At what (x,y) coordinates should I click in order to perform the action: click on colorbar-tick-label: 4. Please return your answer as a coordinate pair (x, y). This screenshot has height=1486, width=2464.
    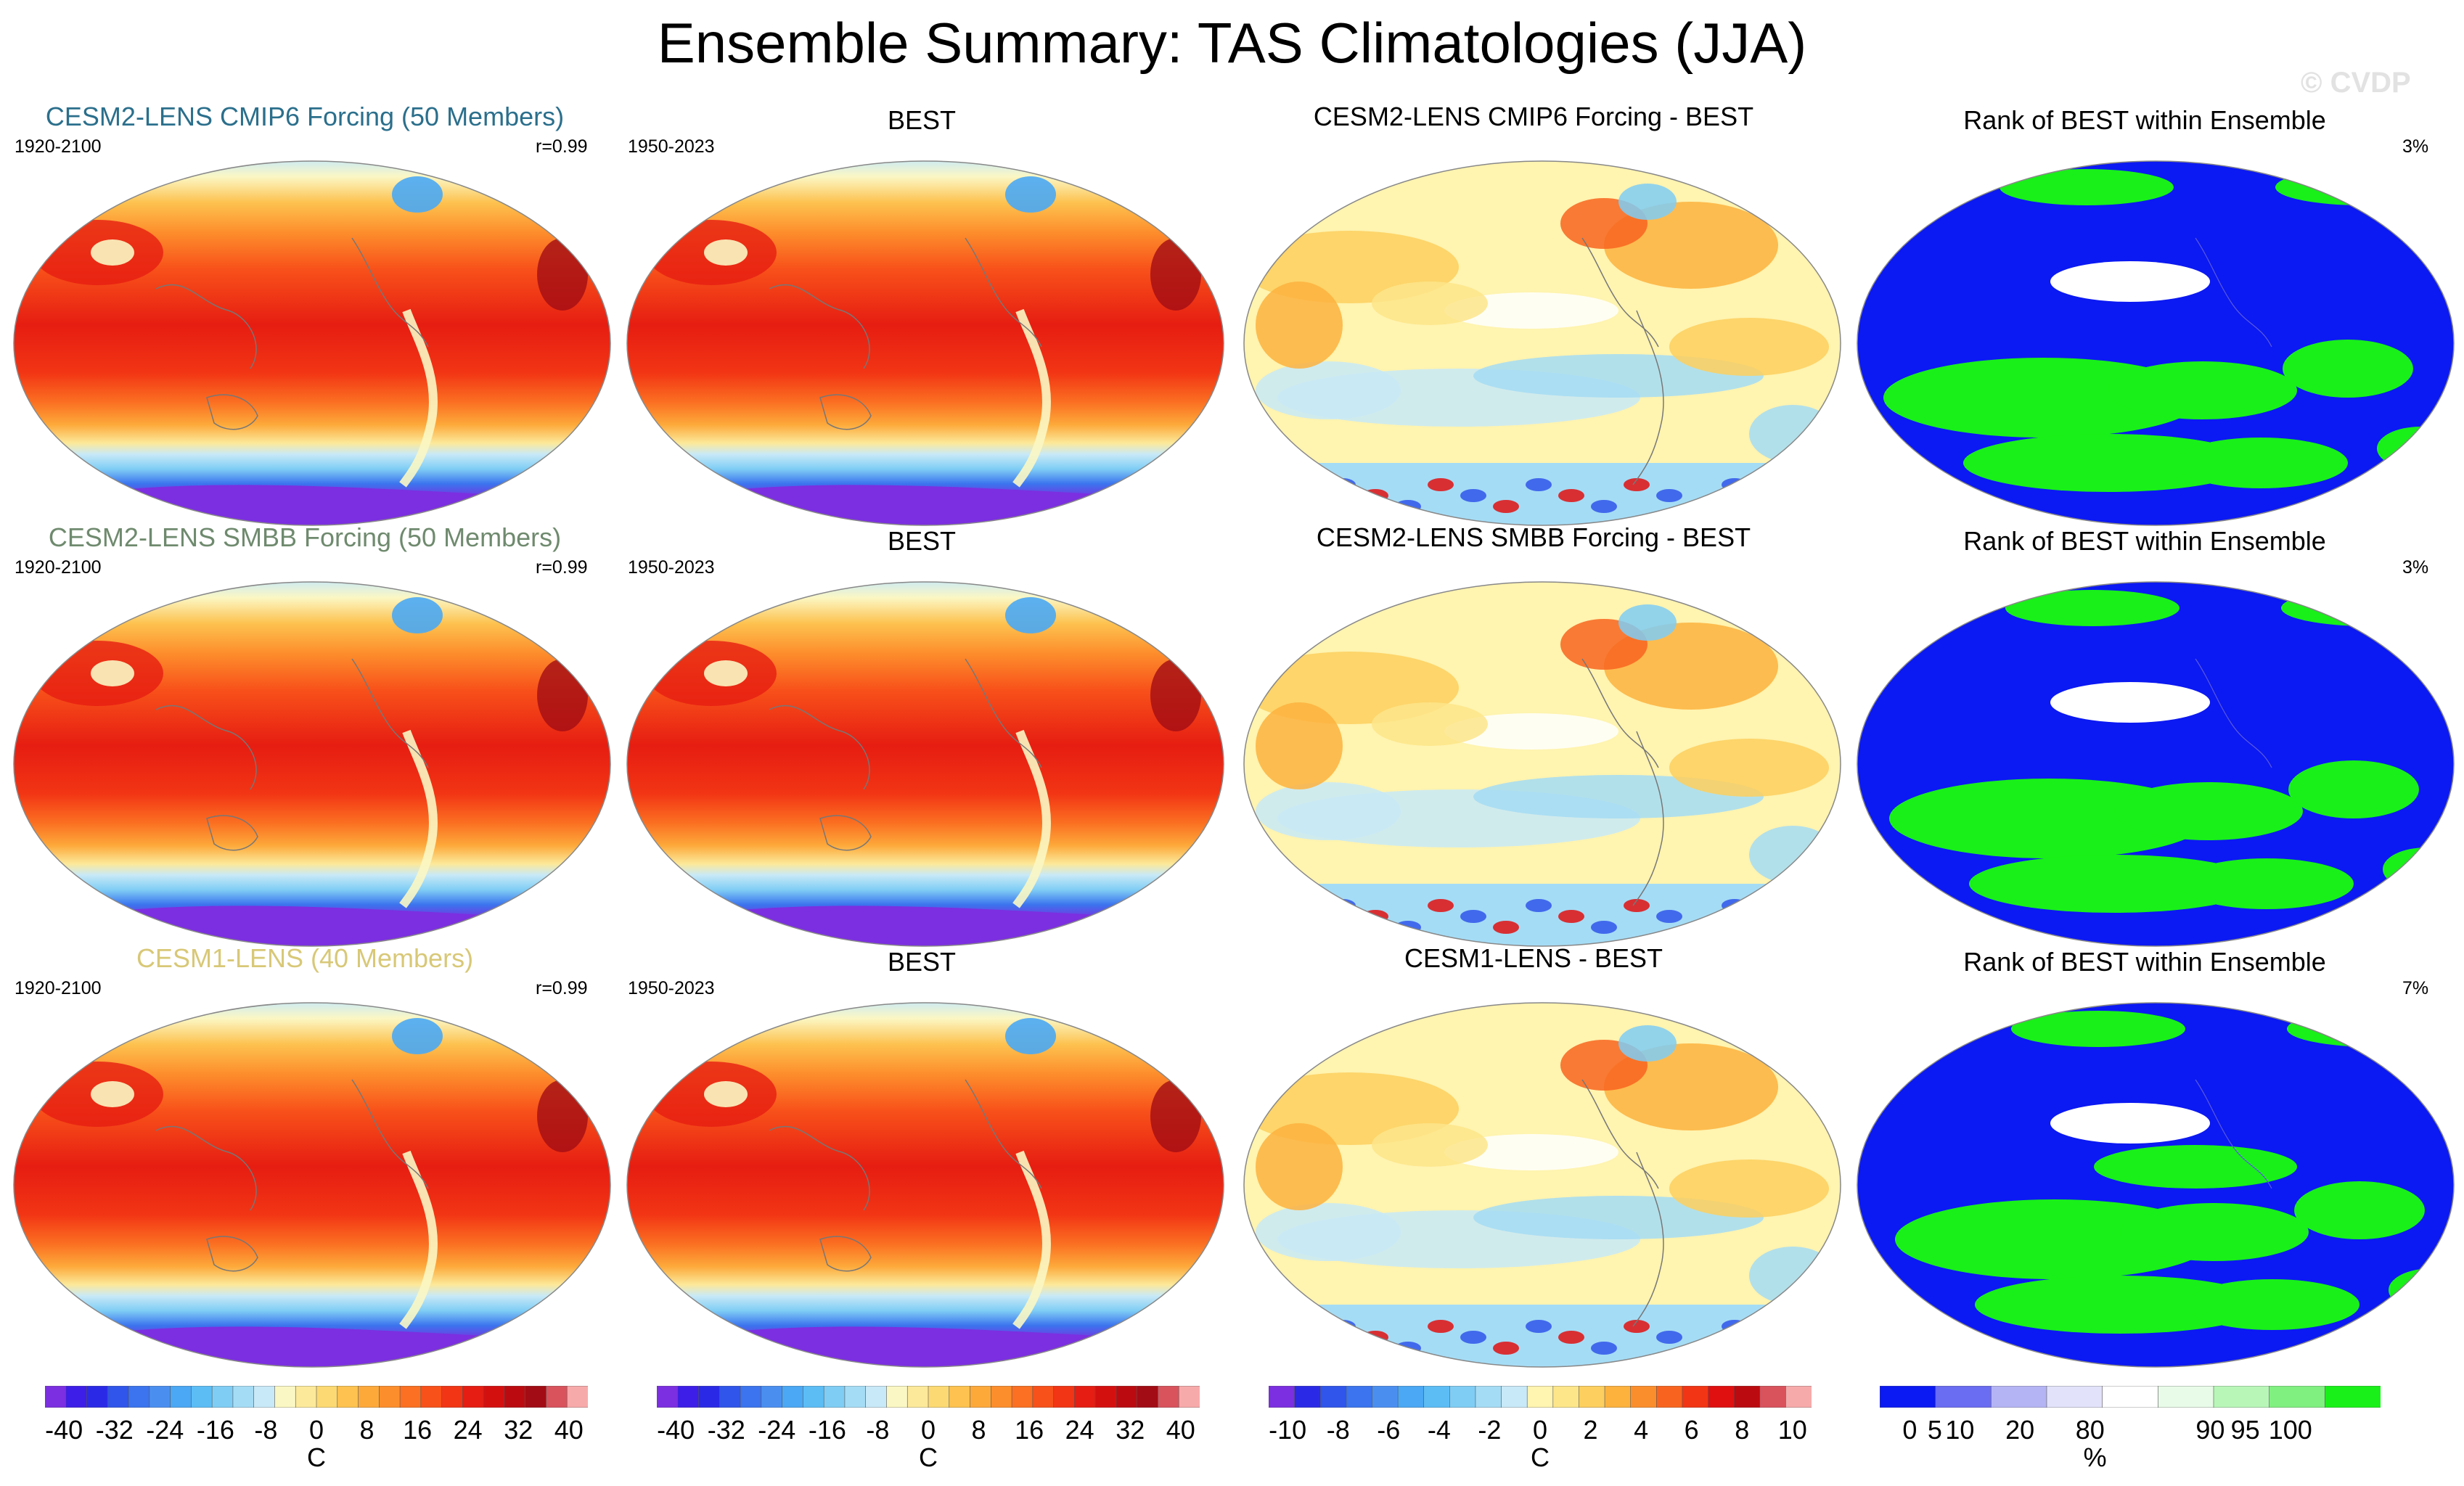
    Looking at the image, I should click on (1641, 1430).